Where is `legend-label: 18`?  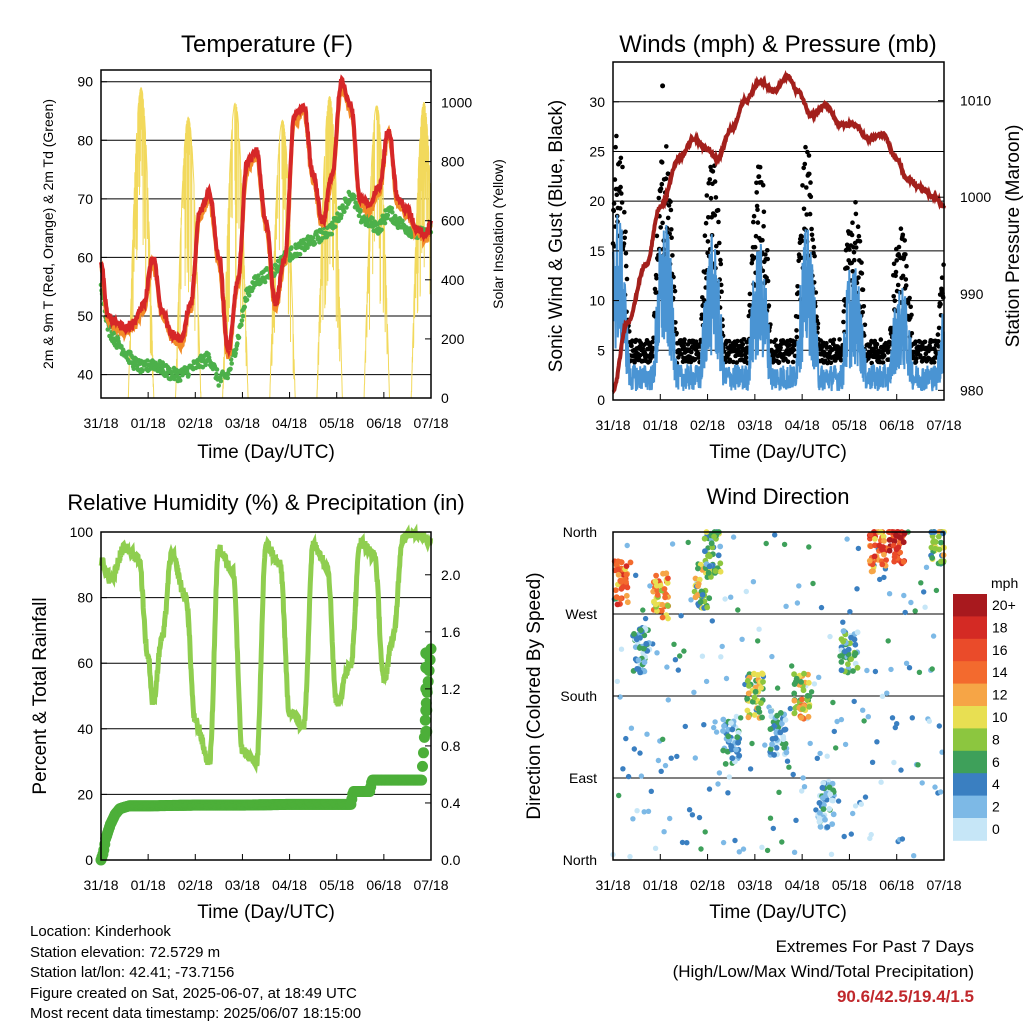 legend-label: 18 is located at coordinates (1000, 627).